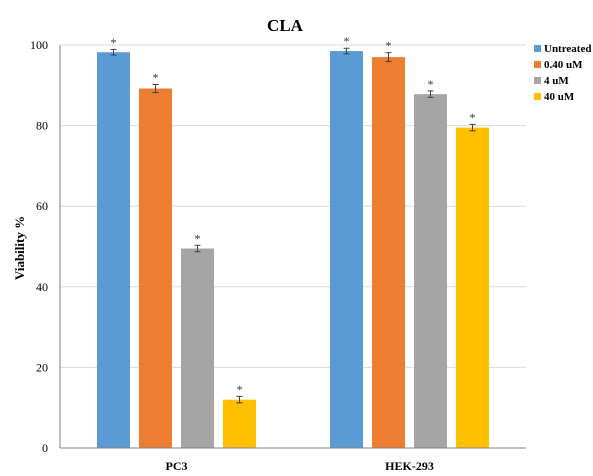  I want to click on y-tick-label: 60, so click(42, 206).